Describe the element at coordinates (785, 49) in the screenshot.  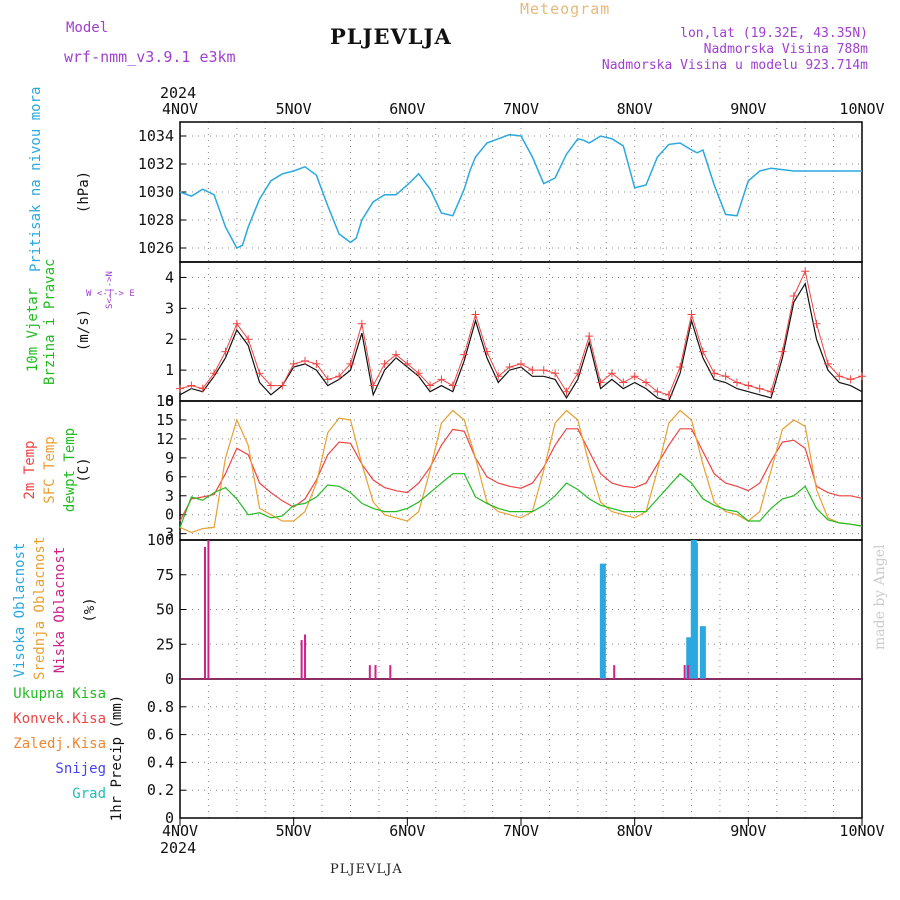
I see `altitude-readout: Nadmorska Visina 788m` at that location.